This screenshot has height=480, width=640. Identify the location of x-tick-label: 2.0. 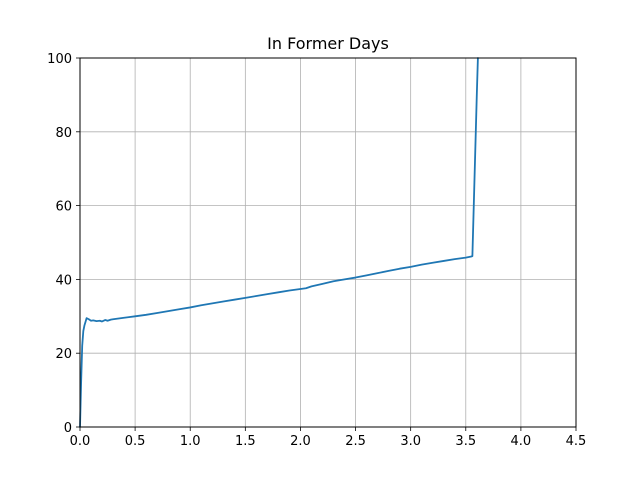
(300, 441).